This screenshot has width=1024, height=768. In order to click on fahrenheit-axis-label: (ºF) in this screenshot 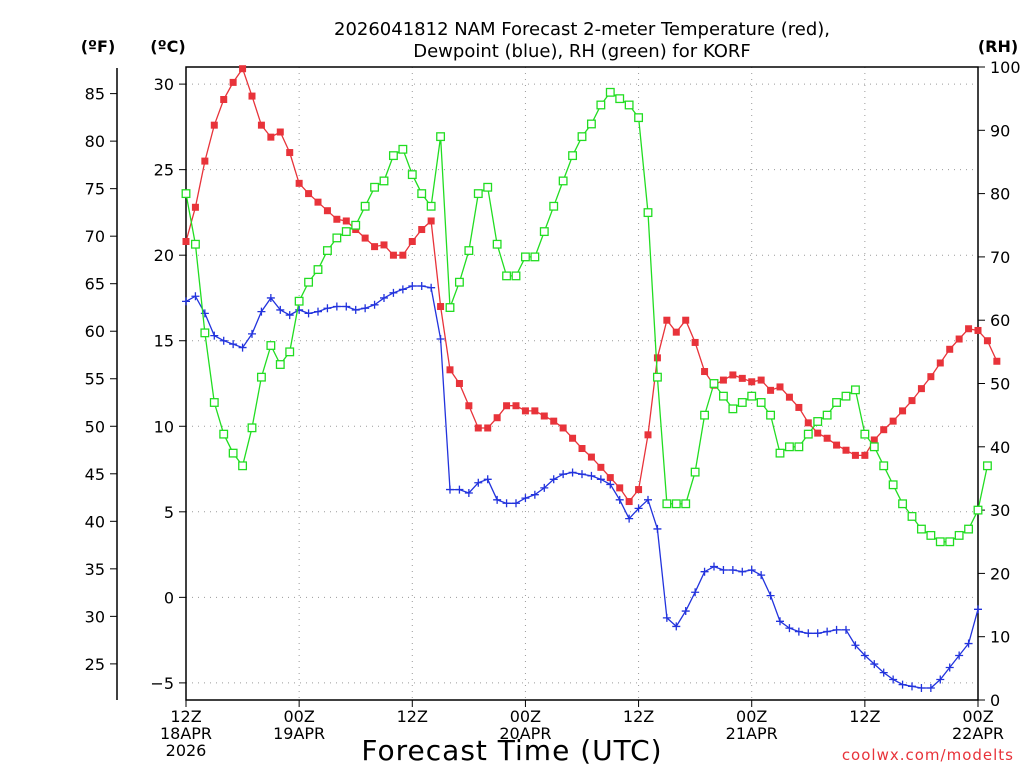, I will do `click(98, 46)`.